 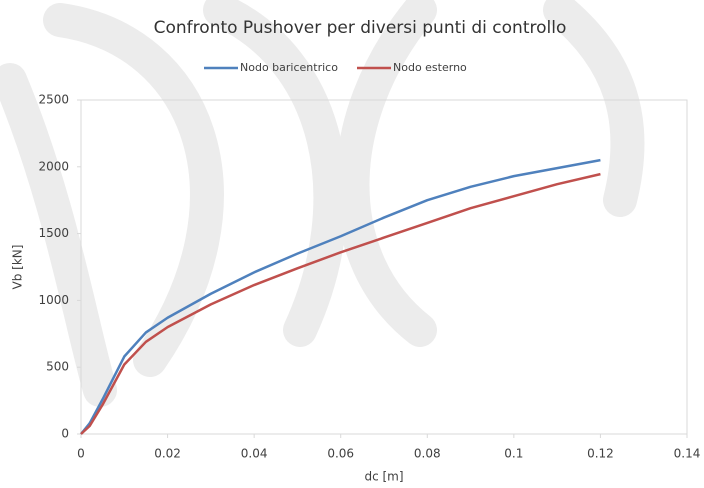 I want to click on y-tick-label: 0, so click(x=65, y=434).